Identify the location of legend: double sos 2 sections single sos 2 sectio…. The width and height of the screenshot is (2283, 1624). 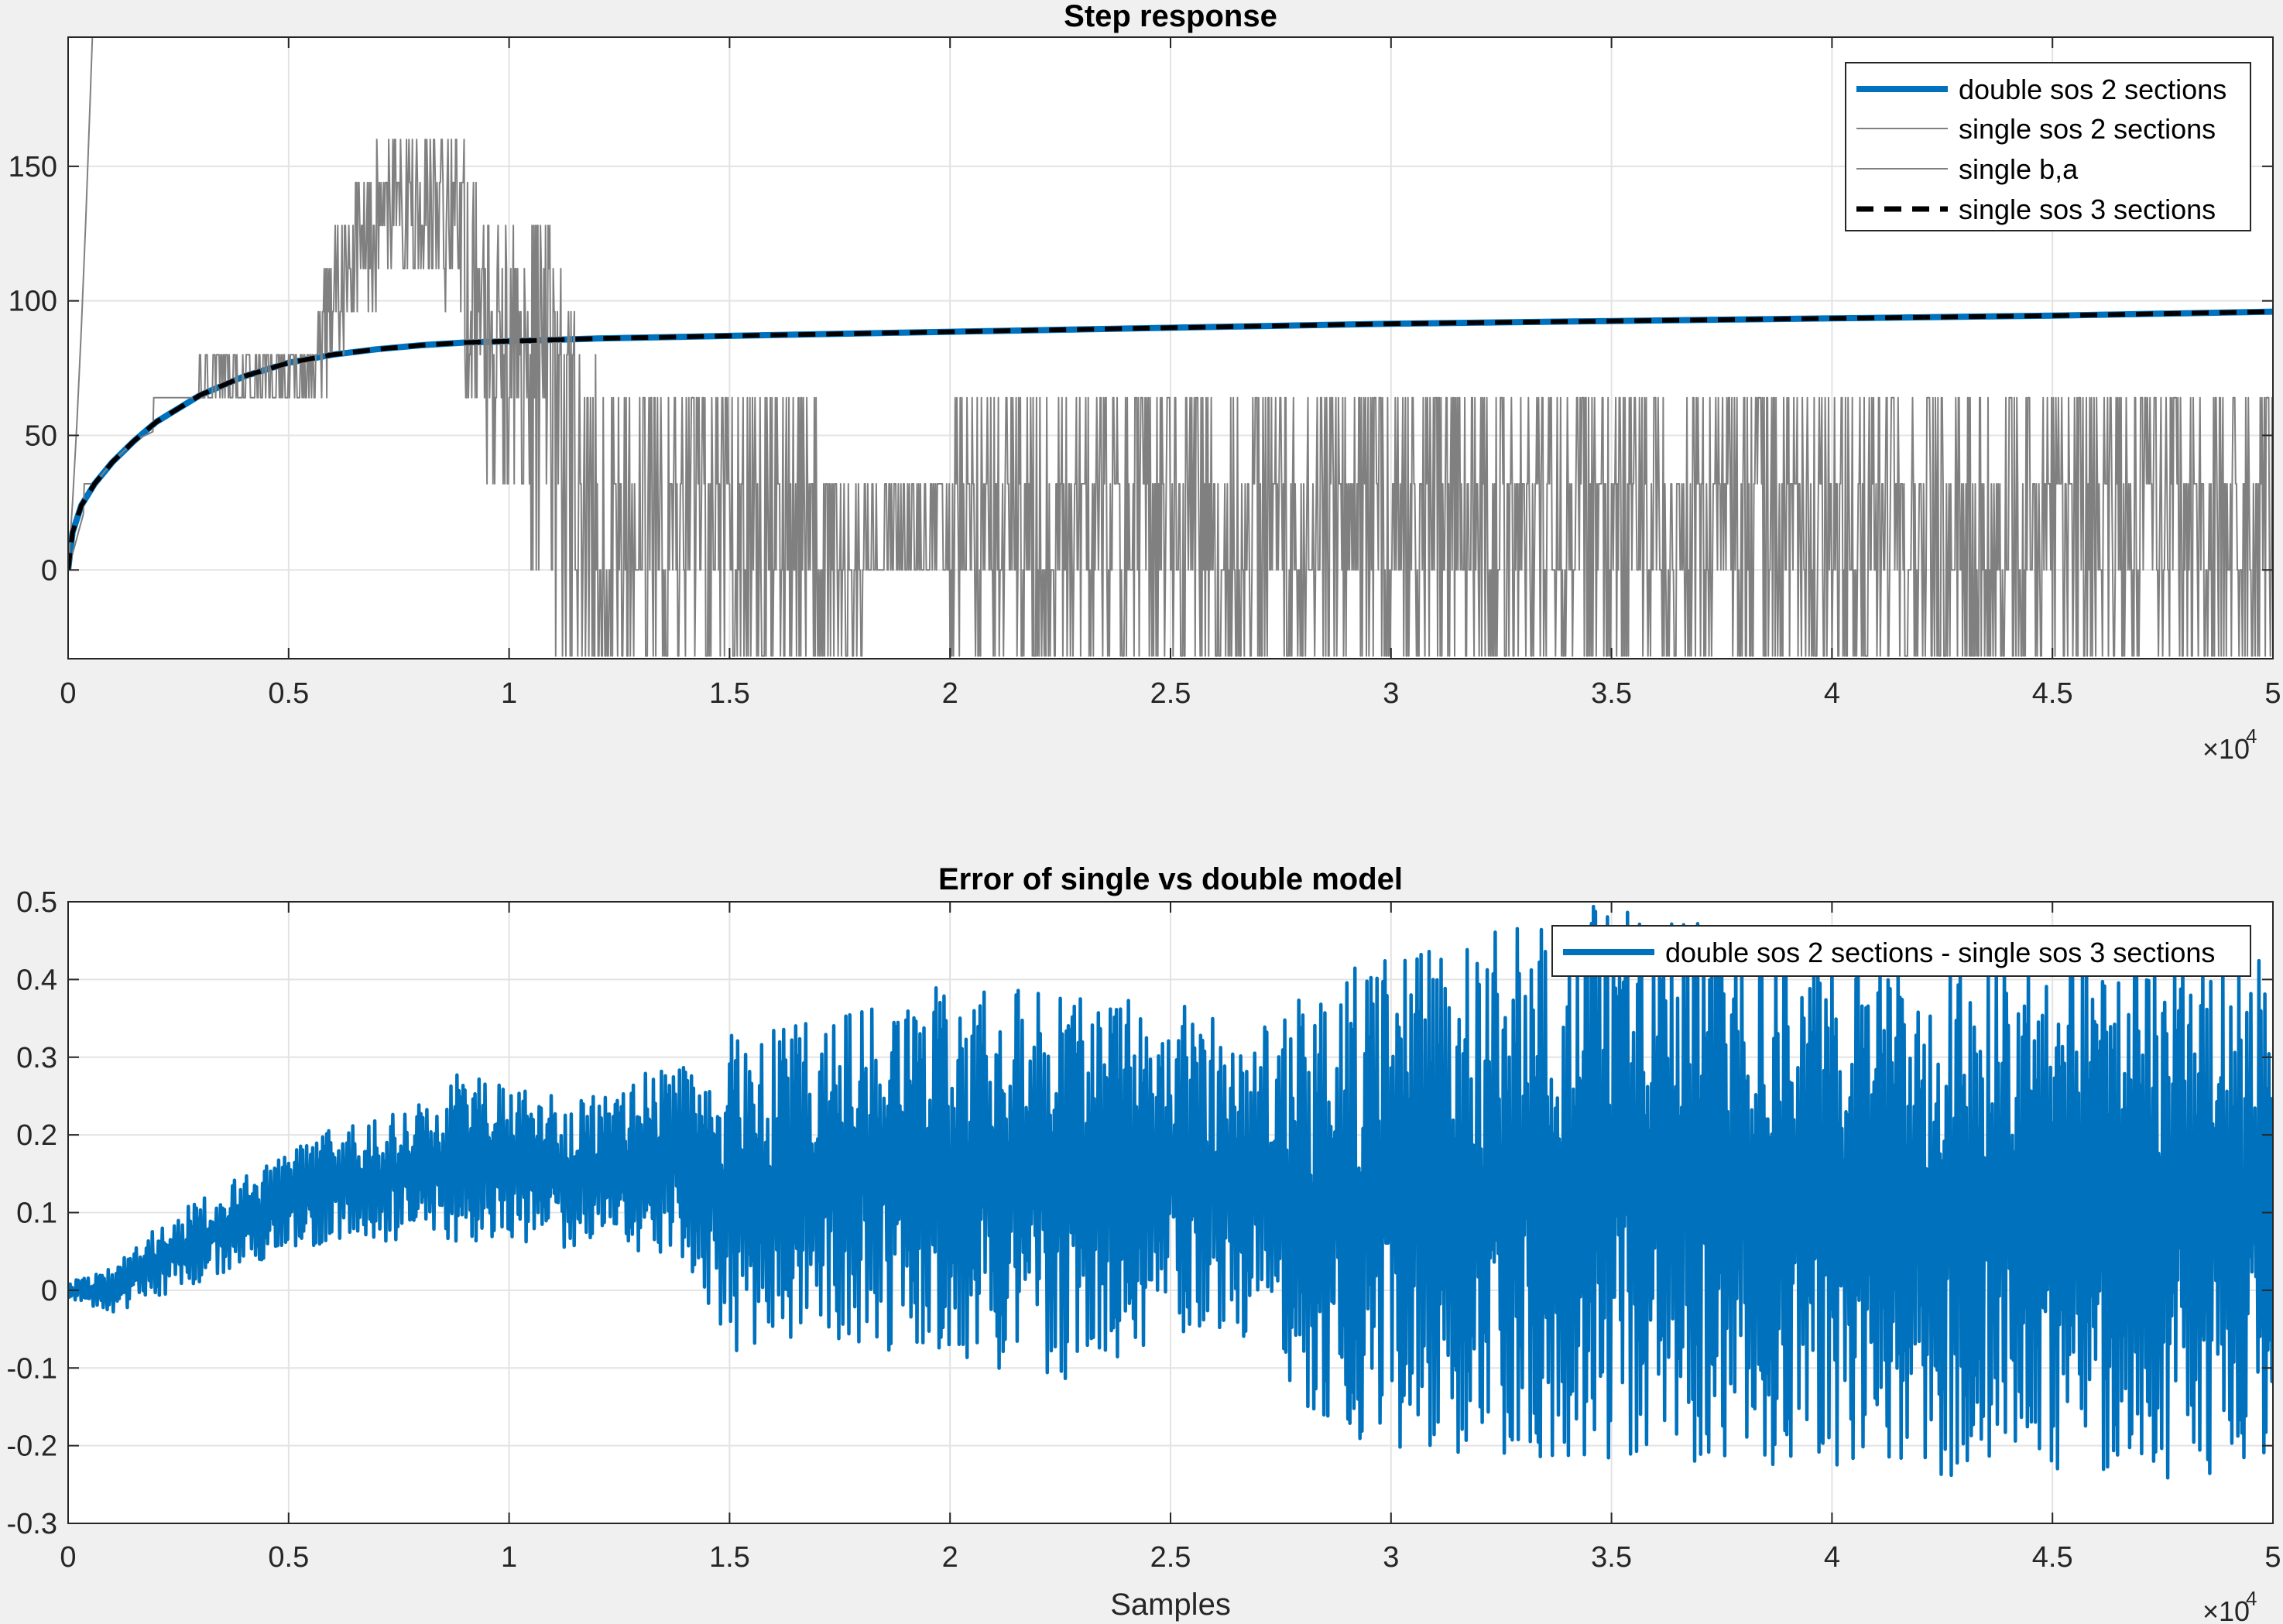
(2048, 146).